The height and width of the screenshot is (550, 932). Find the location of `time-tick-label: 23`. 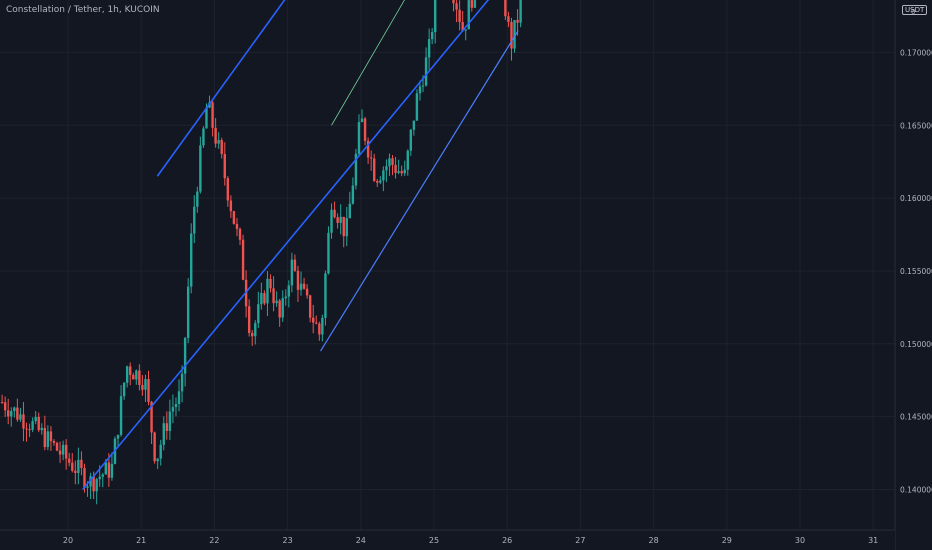

time-tick-label: 23 is located at coordinates (288, 540).